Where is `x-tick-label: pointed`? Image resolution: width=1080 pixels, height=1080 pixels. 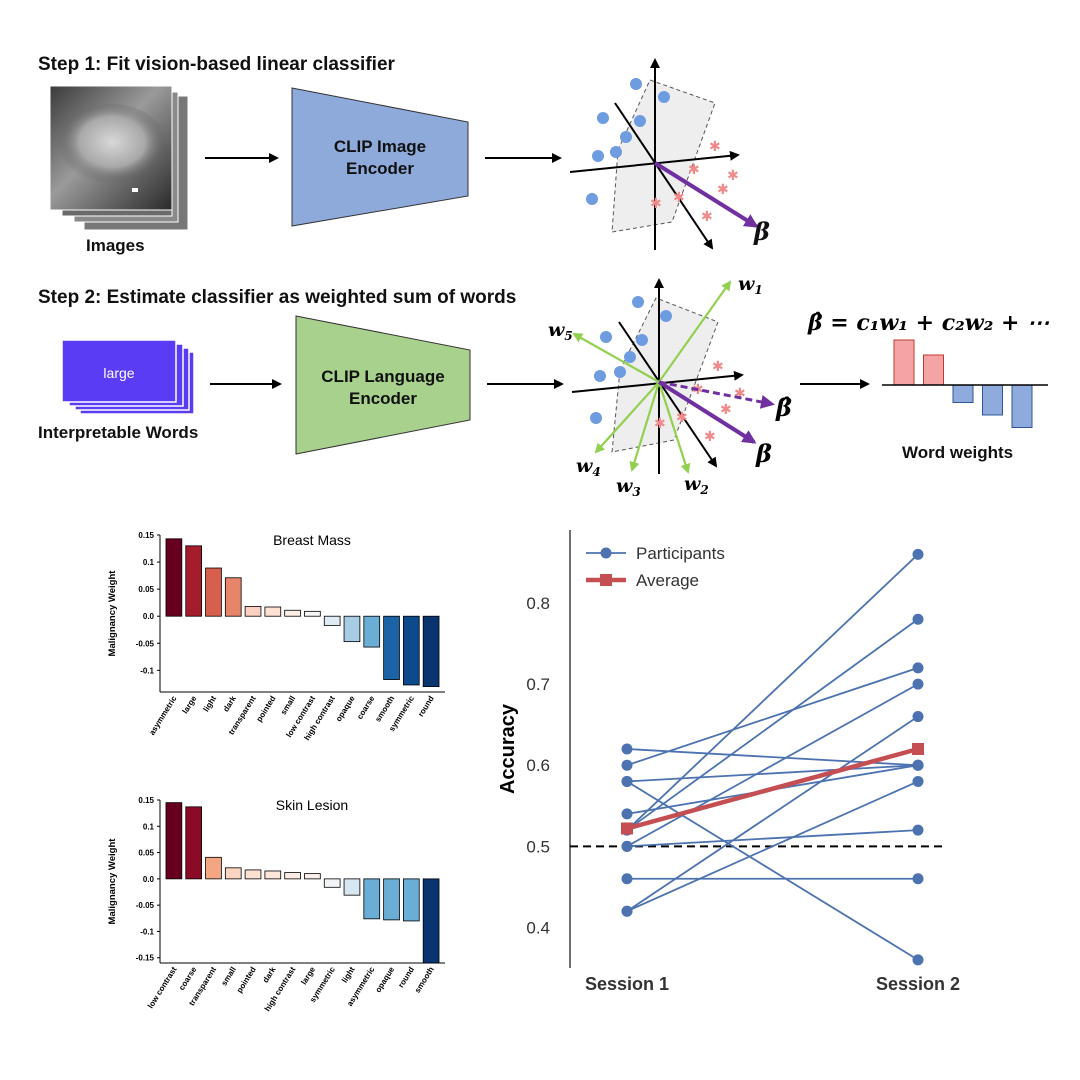
x-tick-label: pointed is located at coordinates (266, 708).